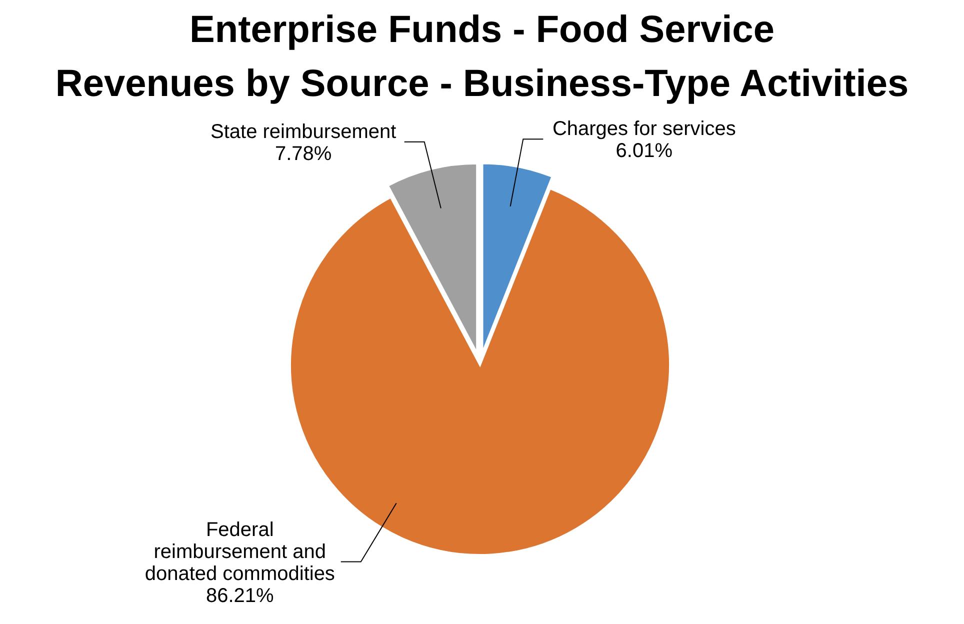 Image resolution: width=964 pixels, height=624 pixels. What do you see at coordinates (303, 131) in the screenshot?
I see `slice-label: State reimbursement` at bounding box center [303, 131].